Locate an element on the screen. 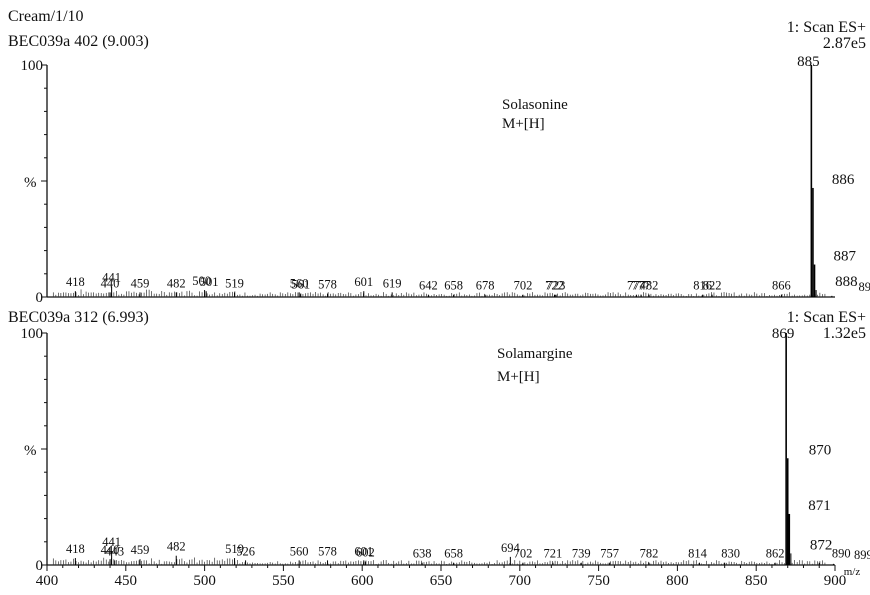  x-tick-label-800: 800 is located at coordinates (677, 581).